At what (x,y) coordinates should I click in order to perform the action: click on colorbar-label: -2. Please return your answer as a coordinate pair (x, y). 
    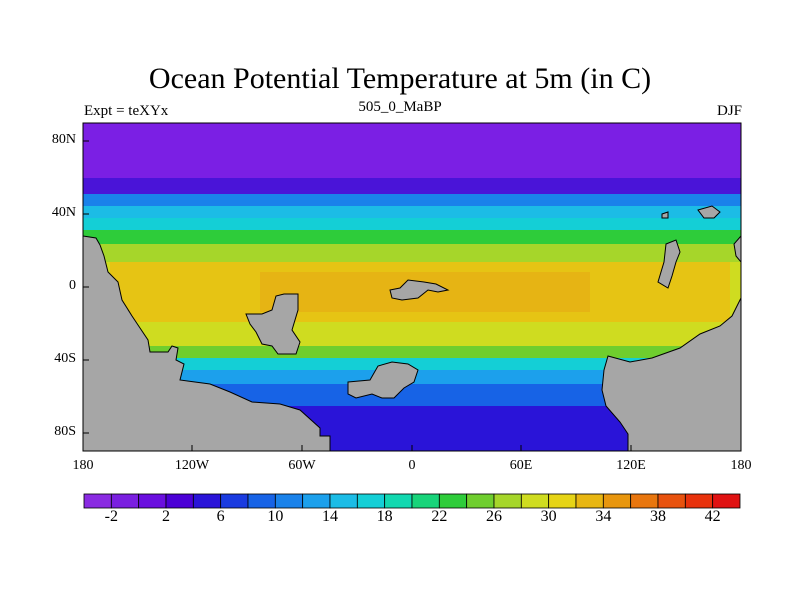
    Looking at the image, I should click on (111, 516).